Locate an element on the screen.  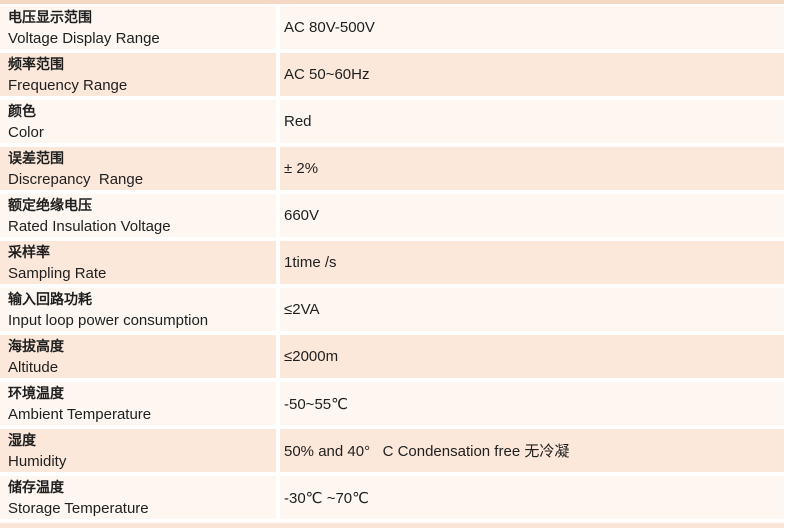
spec-value: AC 80V-500V is located at coordinates (329, 27).